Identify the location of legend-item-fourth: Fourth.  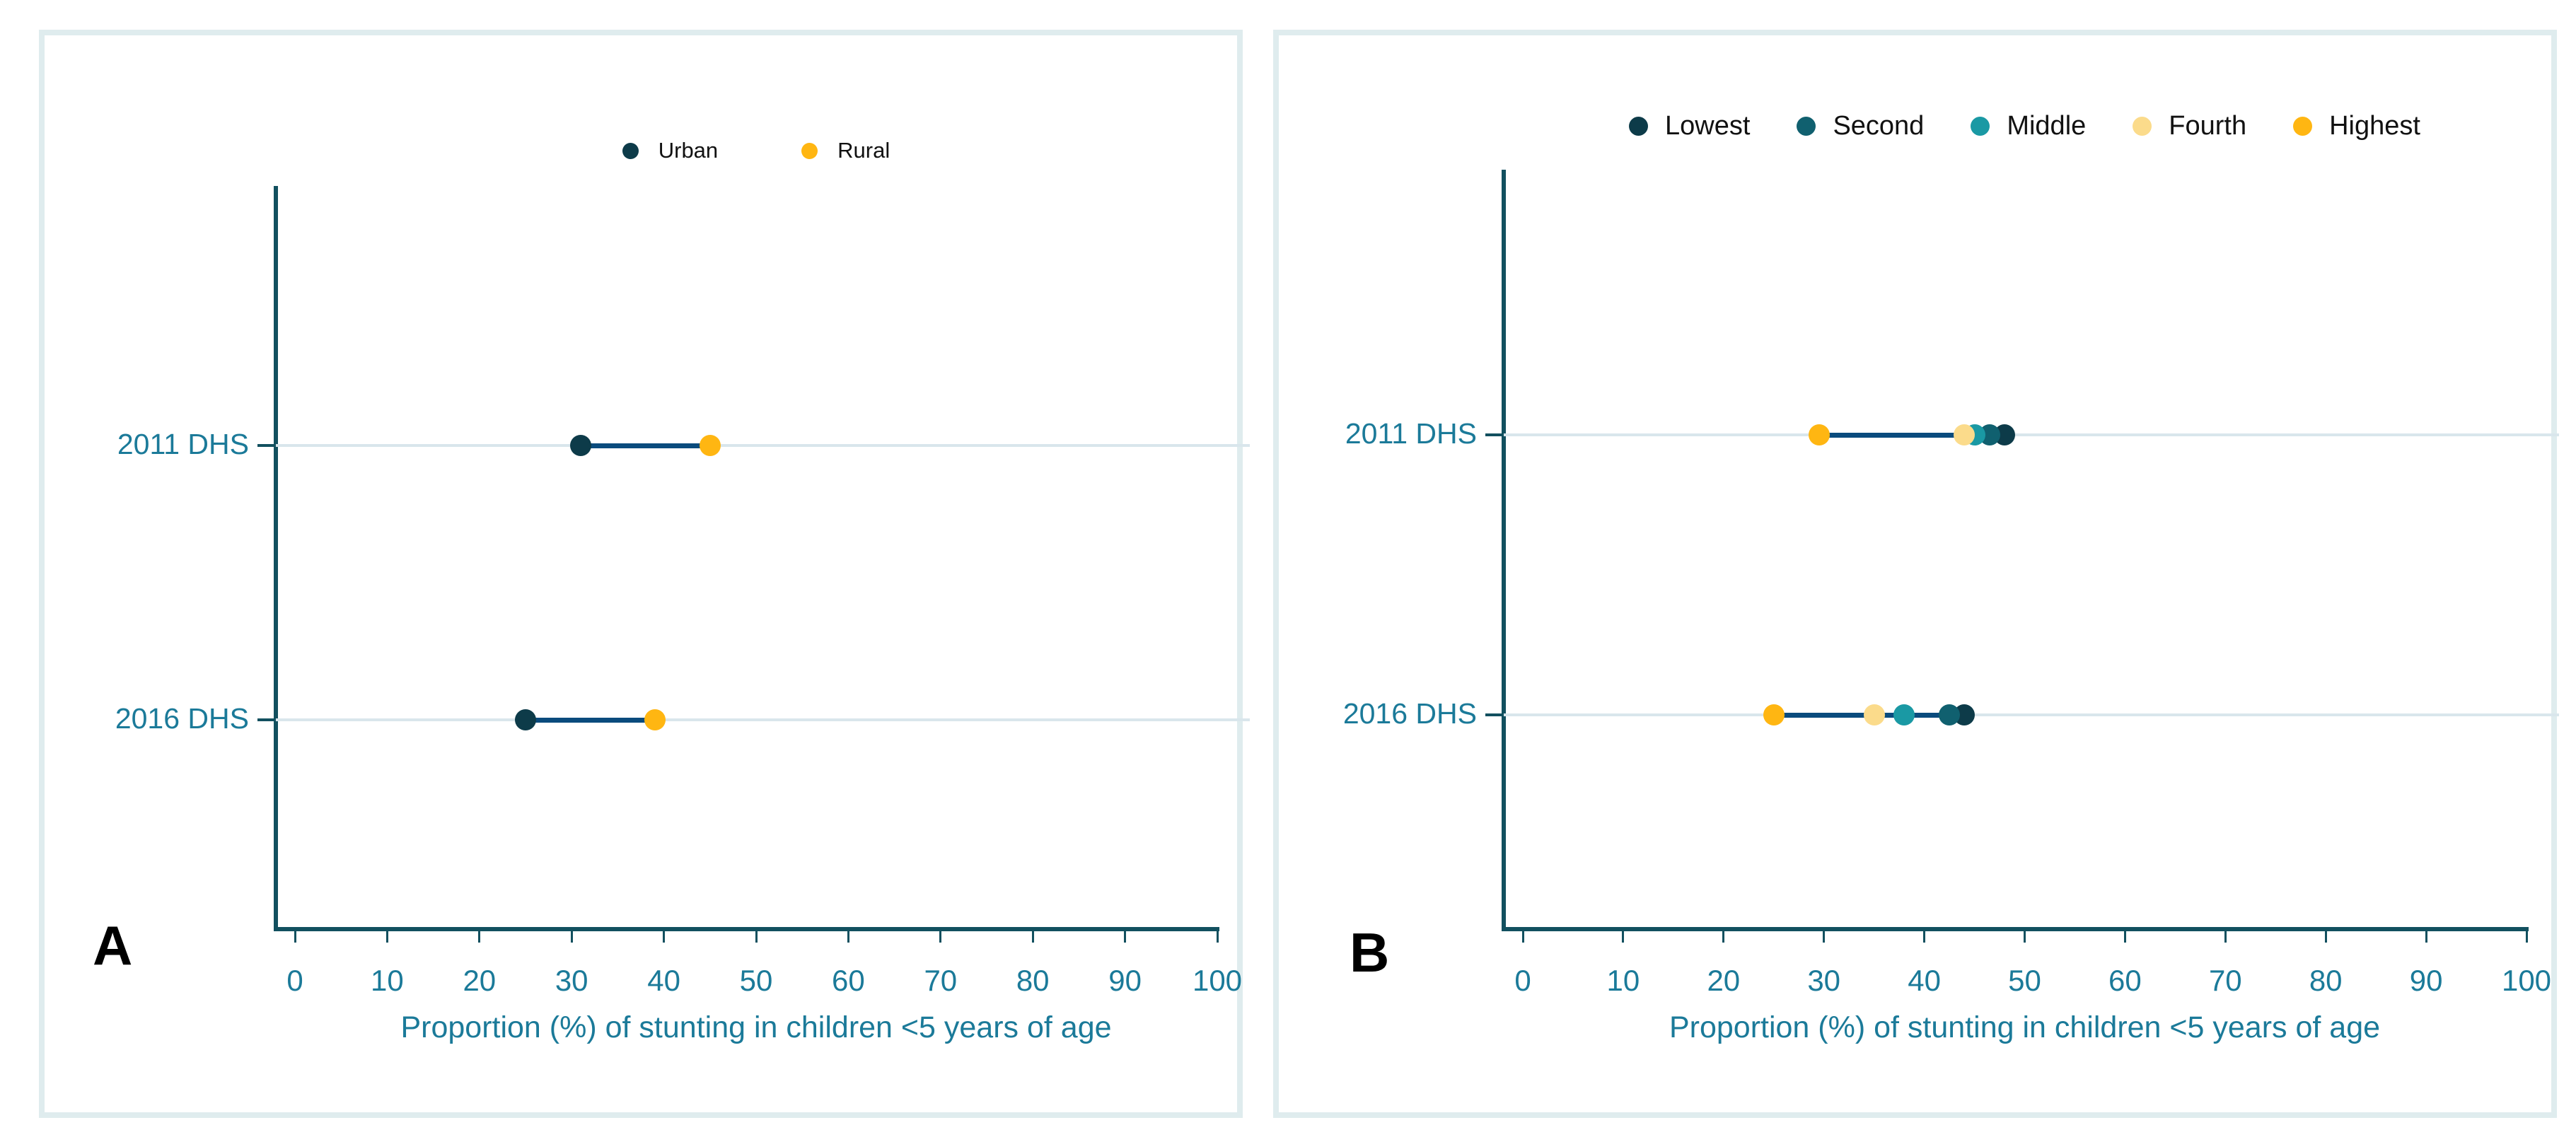
(2189, 126).